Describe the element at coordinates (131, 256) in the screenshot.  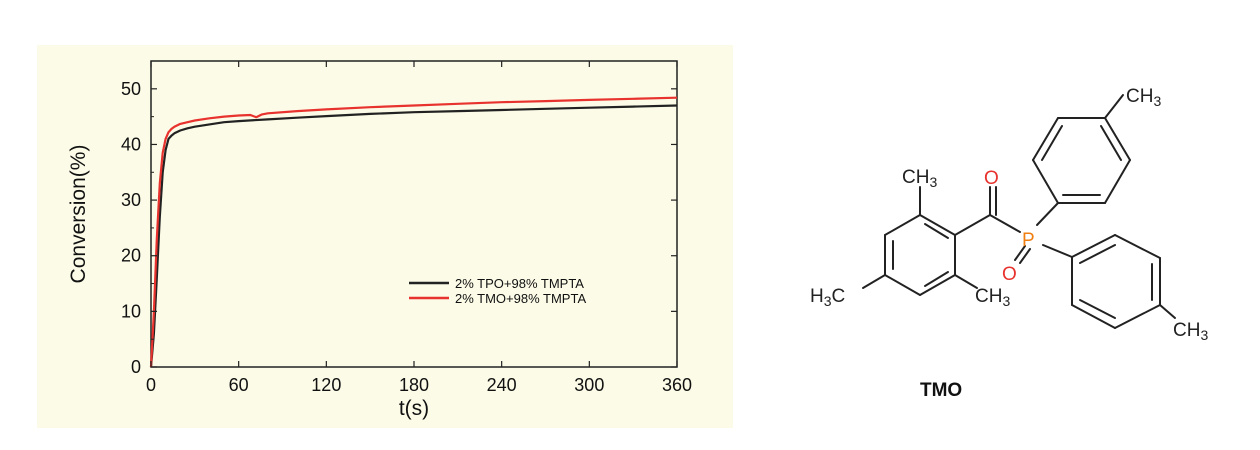
I see `y-tick-label: 20` at that location.